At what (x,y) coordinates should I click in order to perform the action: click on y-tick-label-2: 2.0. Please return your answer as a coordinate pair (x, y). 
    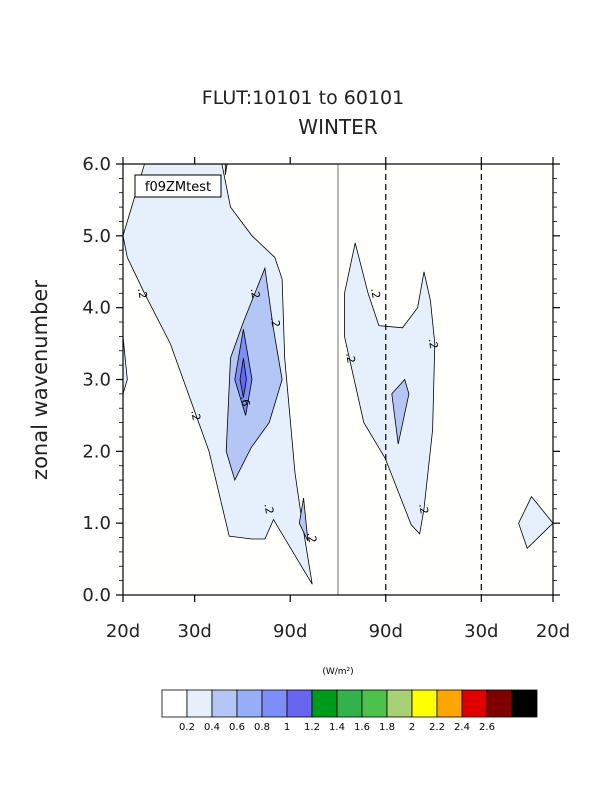
    Looking at the image, I should click on (96, 451).